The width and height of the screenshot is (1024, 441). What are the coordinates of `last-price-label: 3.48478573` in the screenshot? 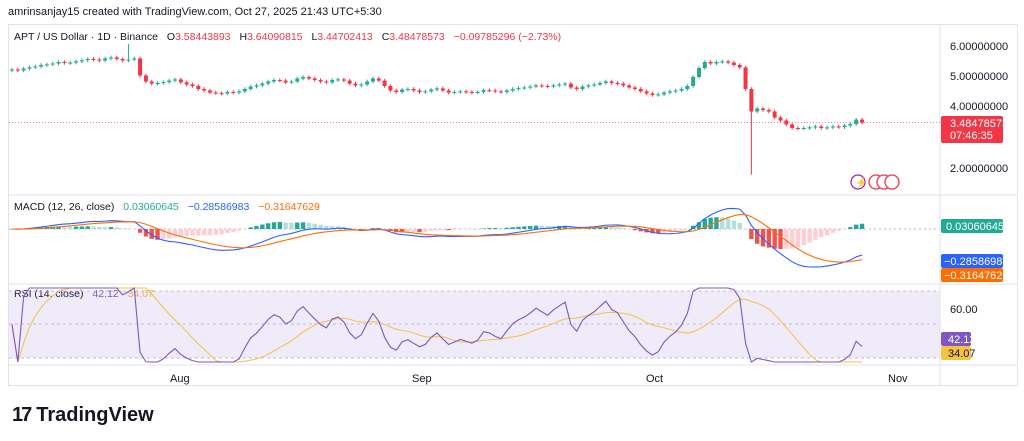 It's located at (979, 124).